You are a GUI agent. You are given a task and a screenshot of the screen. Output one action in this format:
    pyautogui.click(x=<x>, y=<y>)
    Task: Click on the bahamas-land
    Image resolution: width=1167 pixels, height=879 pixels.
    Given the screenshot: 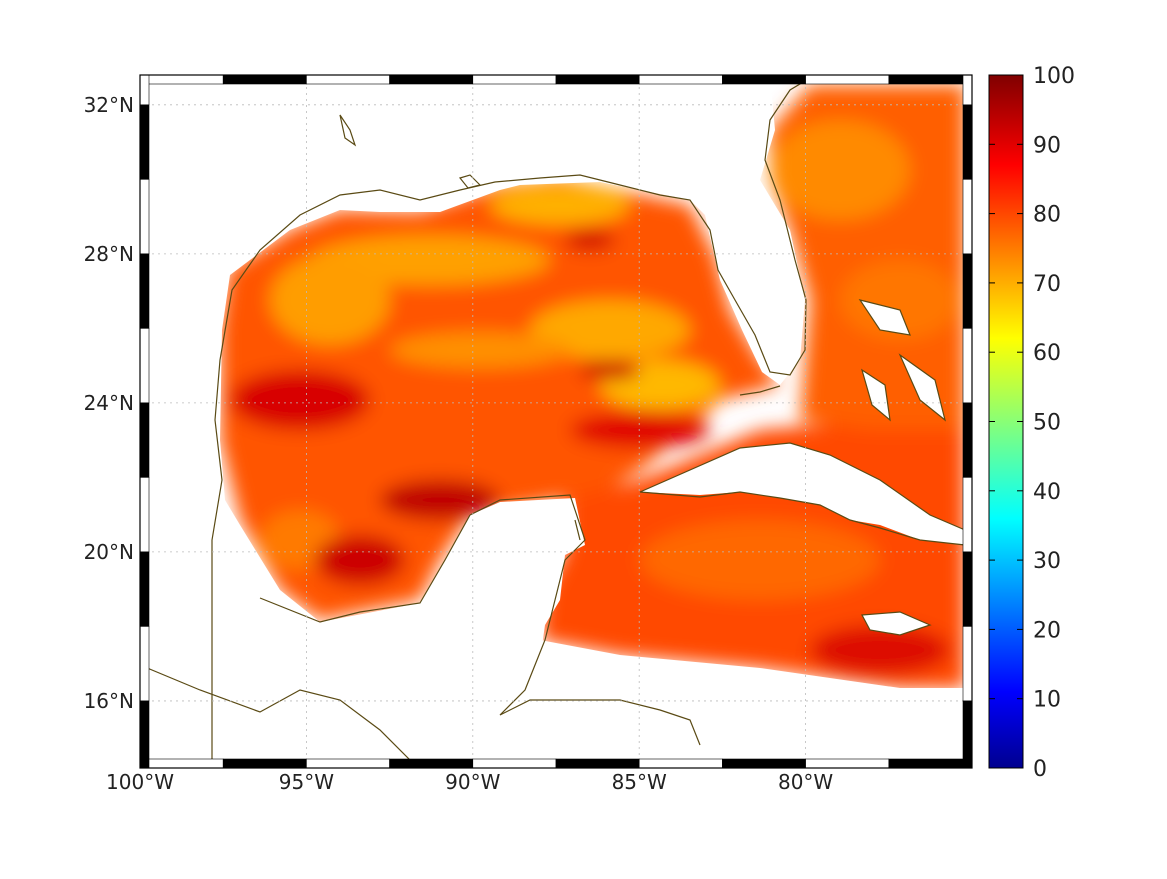 What is the action you would take?
    pyautogui.click(x=885, y=317)
    